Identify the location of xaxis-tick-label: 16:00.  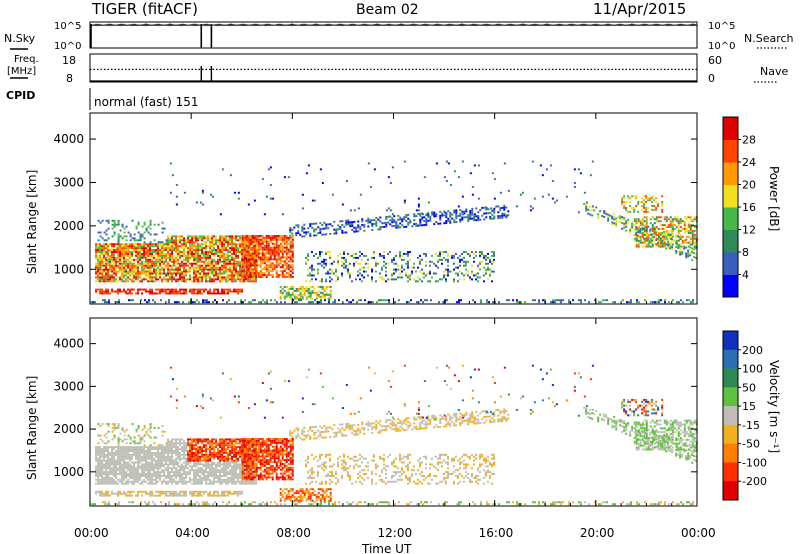
(496, 533).